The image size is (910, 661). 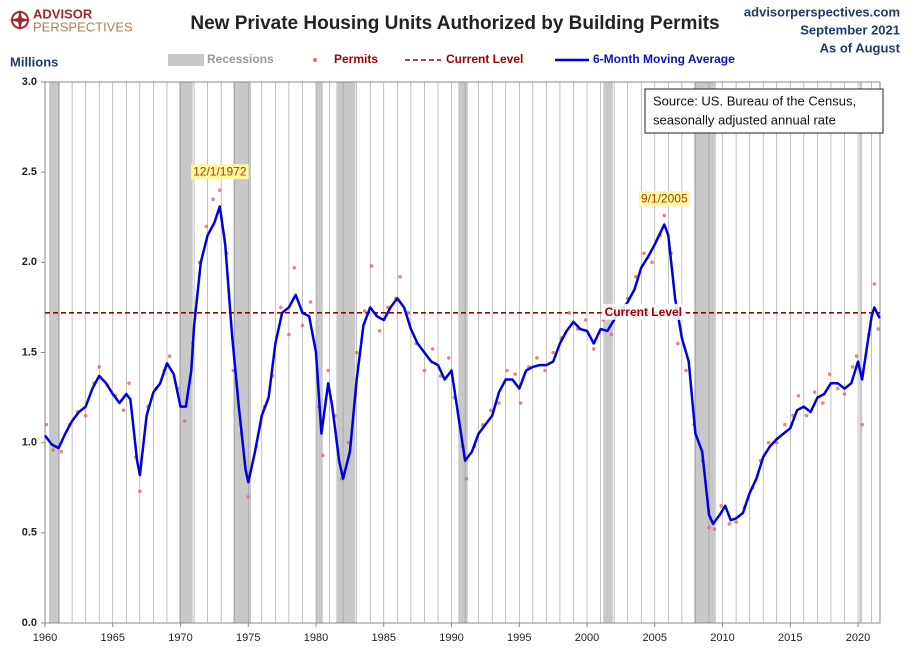 I want to click on legend-label: Recessions, so click(x=240, y=59).